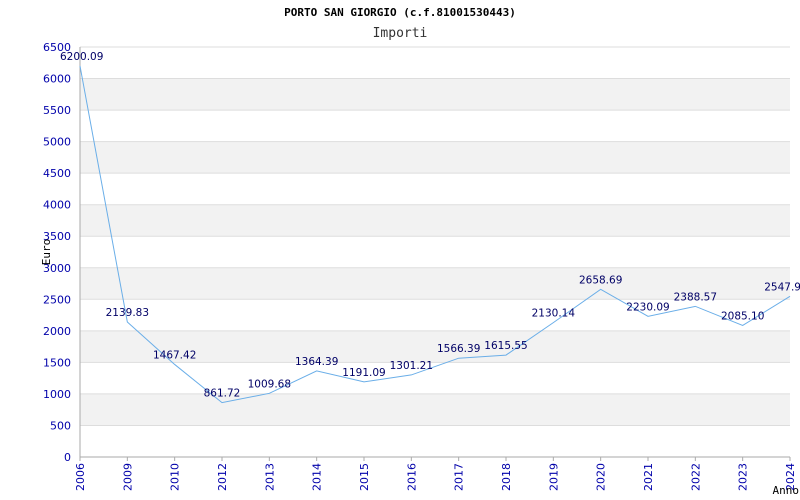 The image size is (800, 500). What do you see at coordinates (57, 394) in the screenshot?
I see `y-tick-label: 1000` at bounding box center [57, 394].